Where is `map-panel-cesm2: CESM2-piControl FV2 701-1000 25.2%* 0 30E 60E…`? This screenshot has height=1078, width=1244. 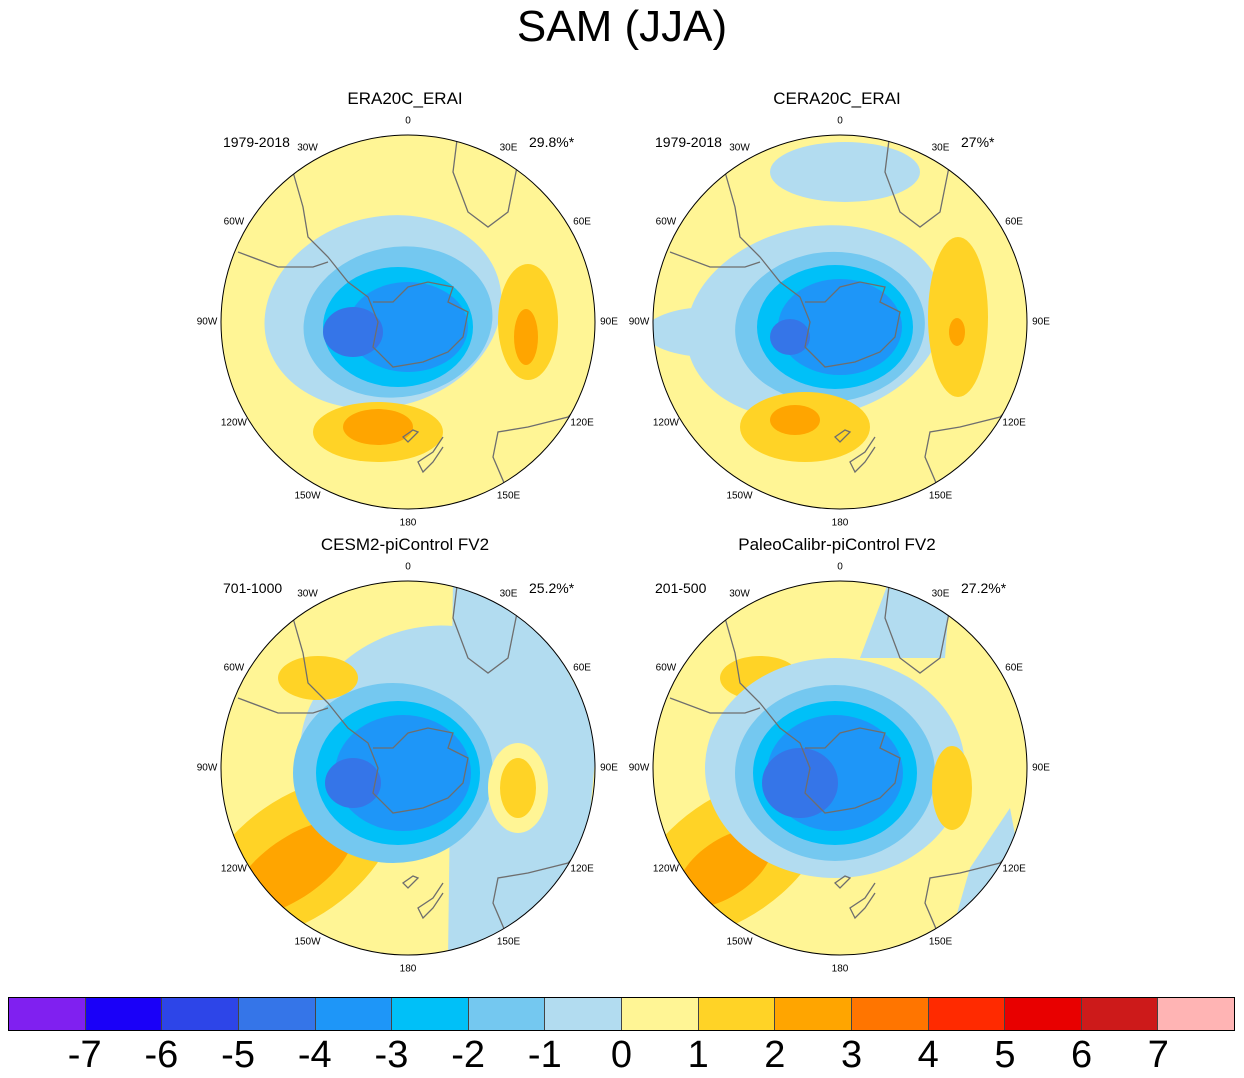 map-panel-cesm2: CESM2-piControl FV2 701-1000 25.2%* 0 30E 60E… is located at coordinates (416, 759).